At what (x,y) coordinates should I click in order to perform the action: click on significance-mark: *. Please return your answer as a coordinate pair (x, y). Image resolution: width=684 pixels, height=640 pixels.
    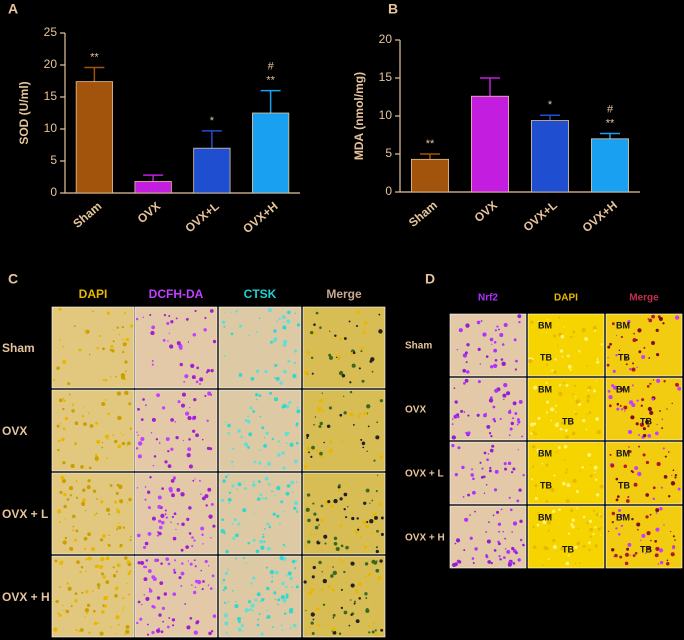
    Looking at the image, I should click on (212, 121).